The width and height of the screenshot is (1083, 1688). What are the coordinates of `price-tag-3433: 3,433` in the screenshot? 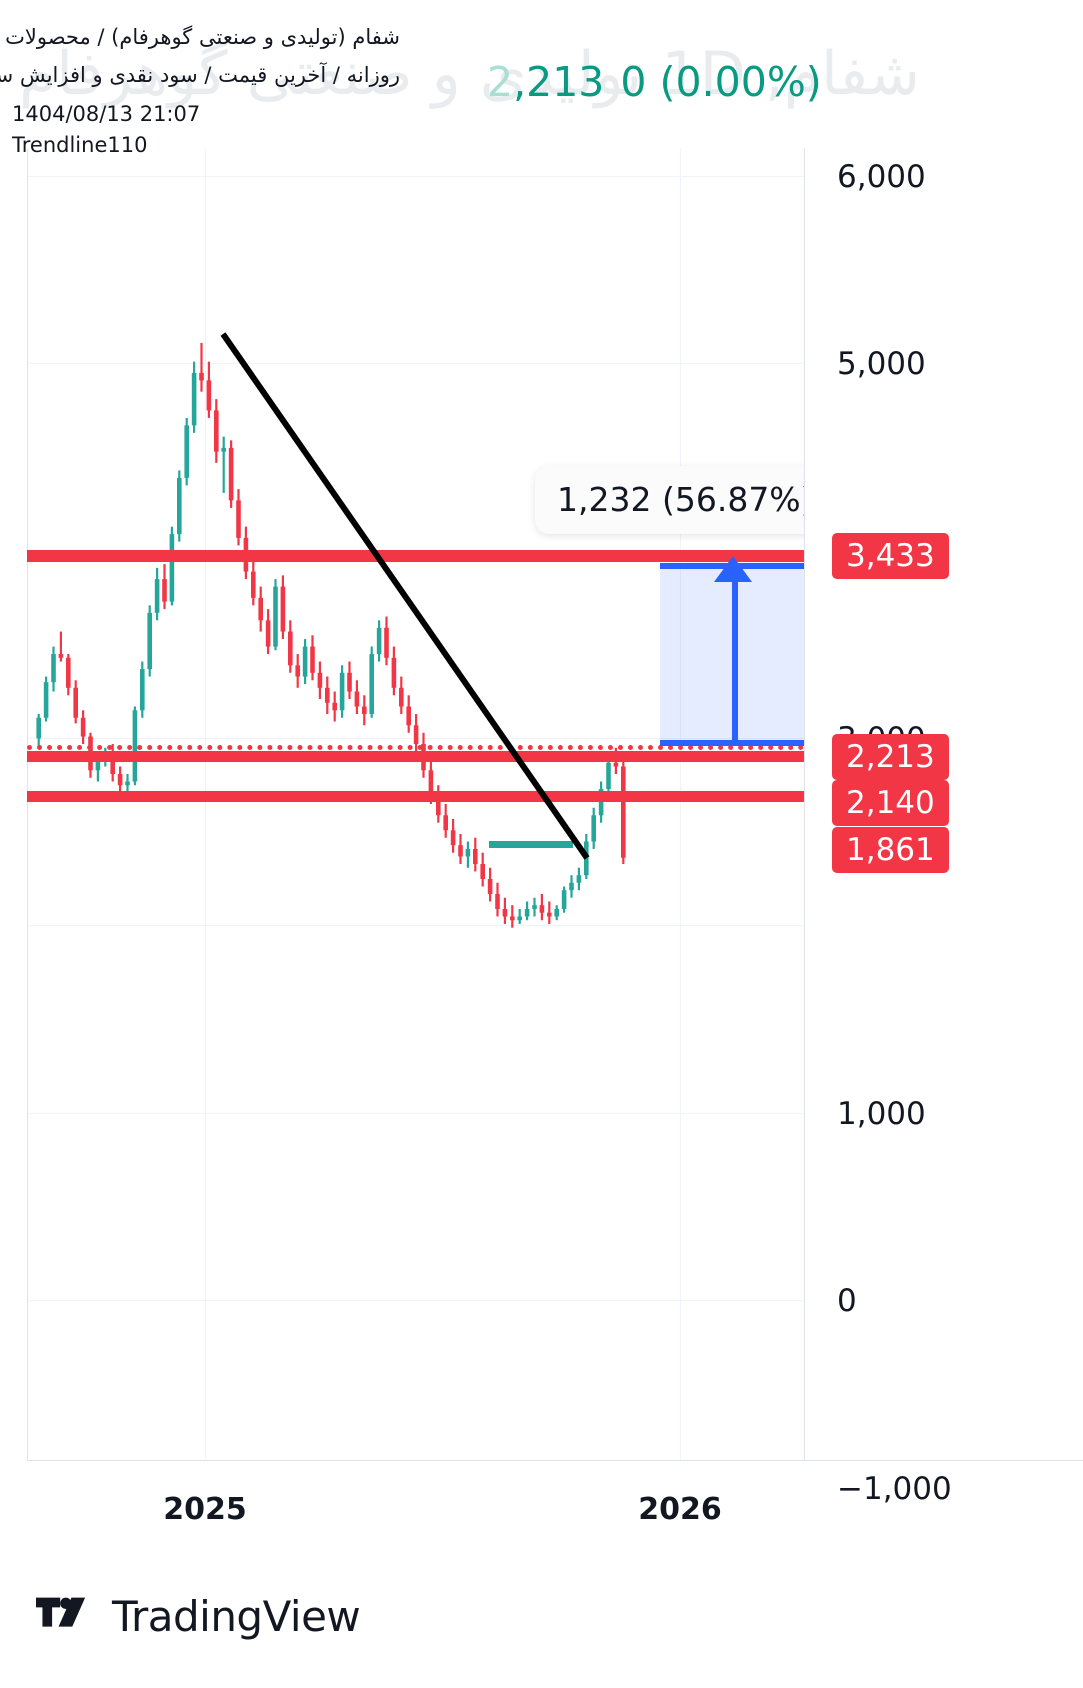 It's located at (890, 556).